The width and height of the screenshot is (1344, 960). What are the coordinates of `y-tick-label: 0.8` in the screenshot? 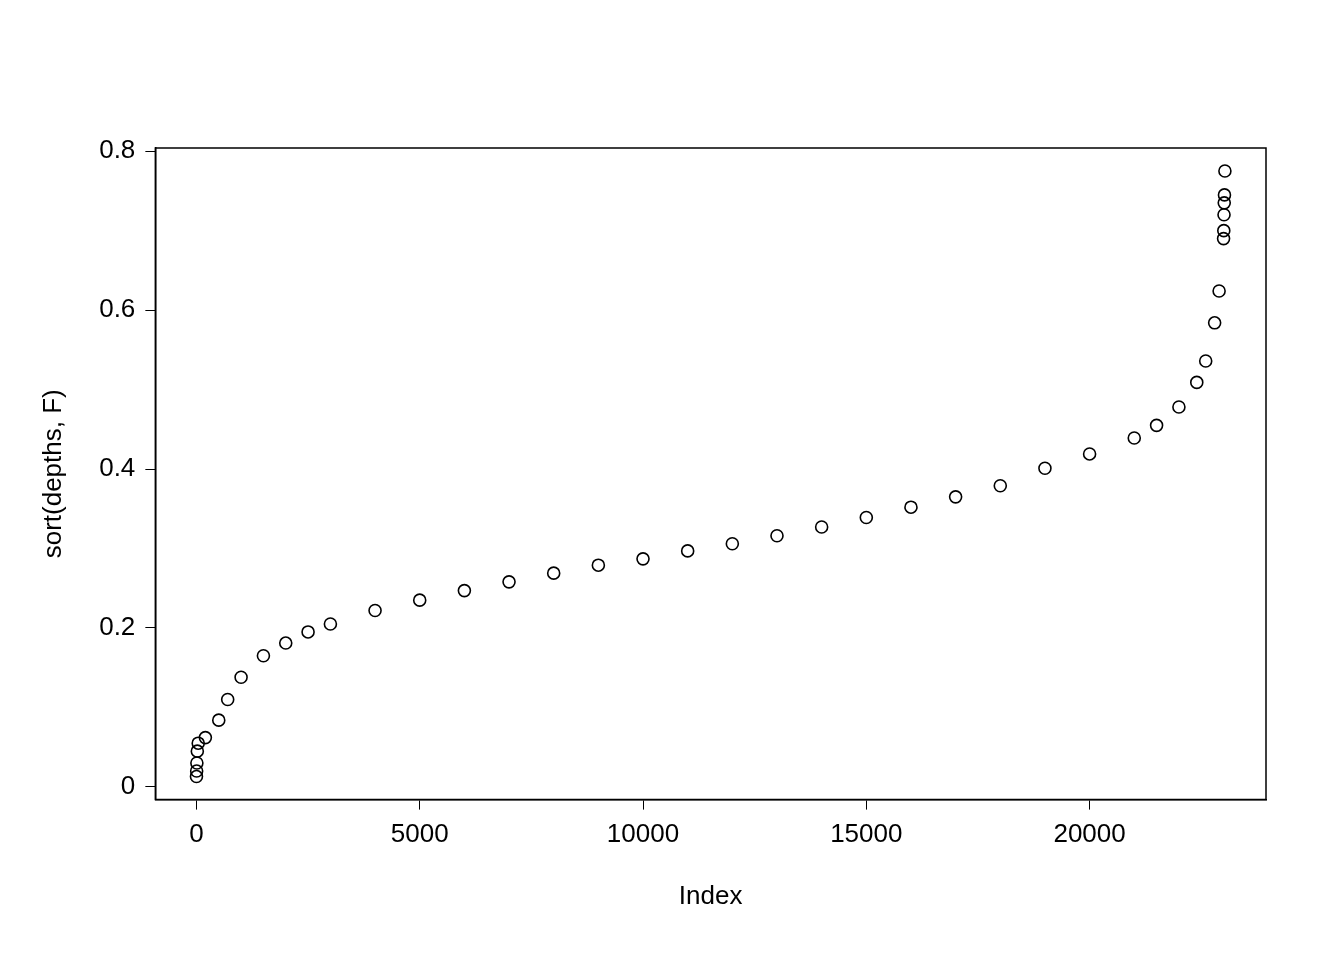 It's located at (117, 149).